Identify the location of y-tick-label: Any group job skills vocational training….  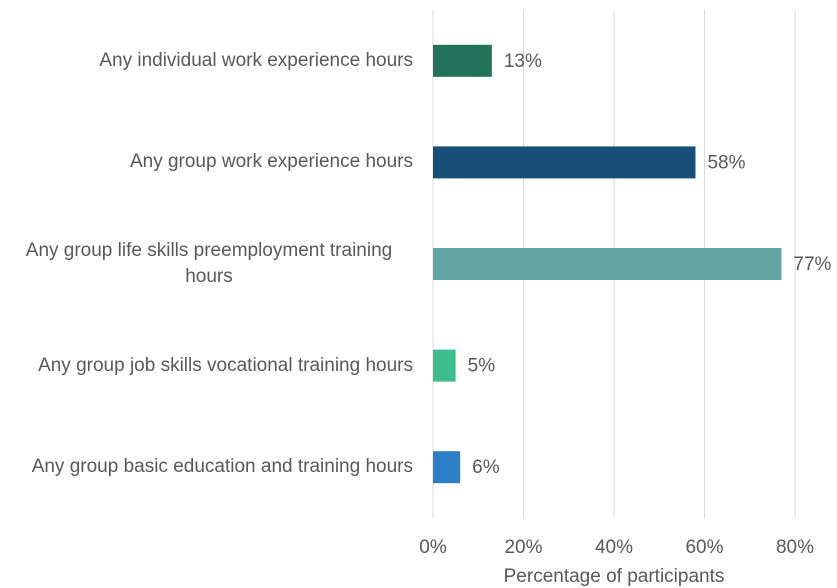
(225, 365).